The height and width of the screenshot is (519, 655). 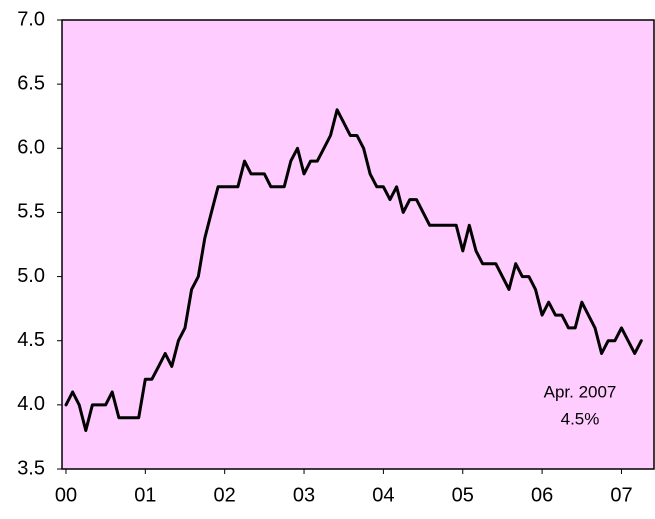 I want to click on x-tick-label: 05, so click(x=463, y=495).